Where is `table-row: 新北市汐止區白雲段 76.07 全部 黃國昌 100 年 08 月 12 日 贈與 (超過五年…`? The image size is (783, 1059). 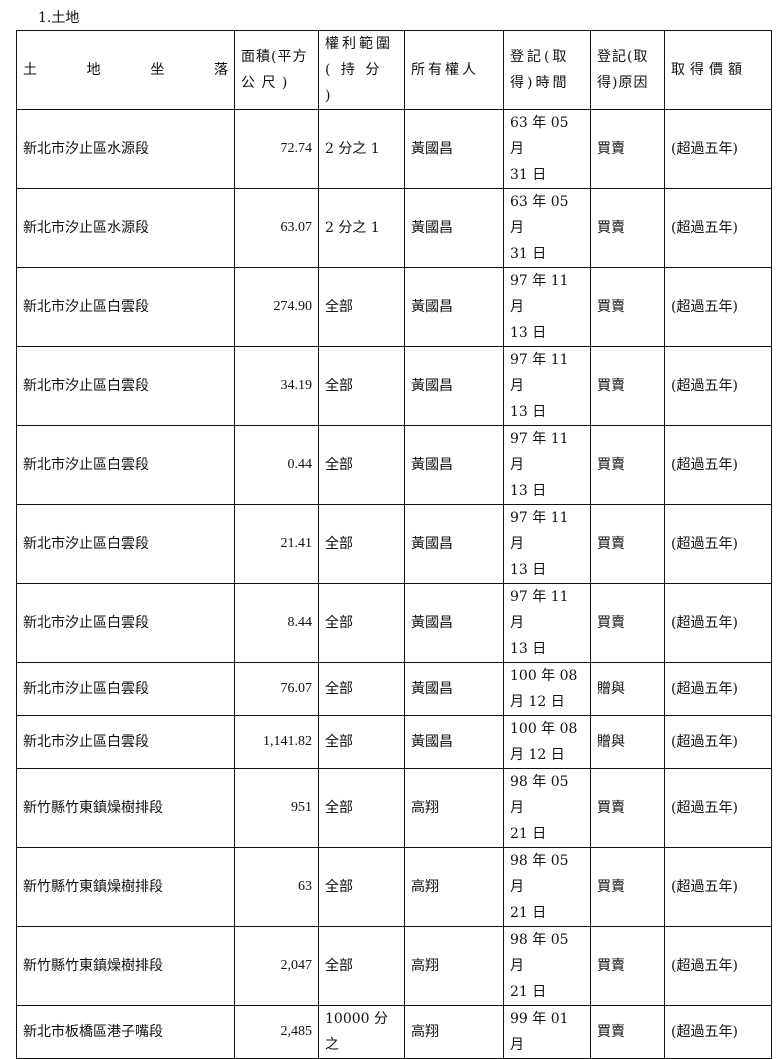 table-row: 新北市汐止區白雲段 76.07 全部 黃國昌 100 年 08 月 12 日 贈與 (超過五年… is located at coordinates (394, 689).